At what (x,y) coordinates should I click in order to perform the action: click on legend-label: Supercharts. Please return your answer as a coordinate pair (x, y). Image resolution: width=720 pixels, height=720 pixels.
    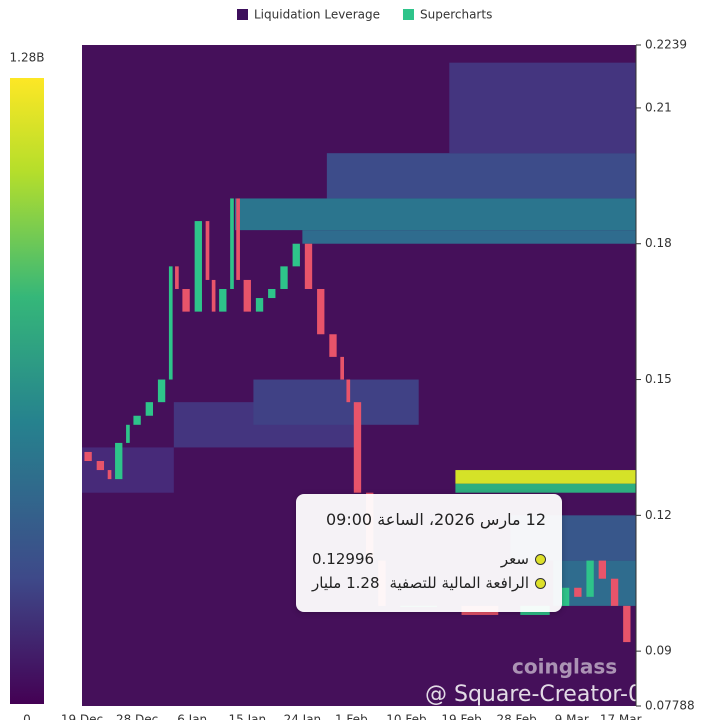
    Looking at the image, I should click on (456, 15).